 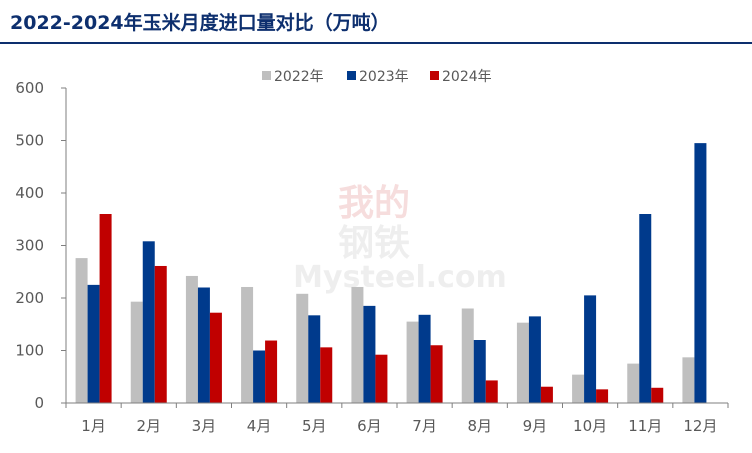 What do you see at coordinates (535, 426) in the screenshot?
I see `x-tick-label: 9月` at bounding box center [535, 426].